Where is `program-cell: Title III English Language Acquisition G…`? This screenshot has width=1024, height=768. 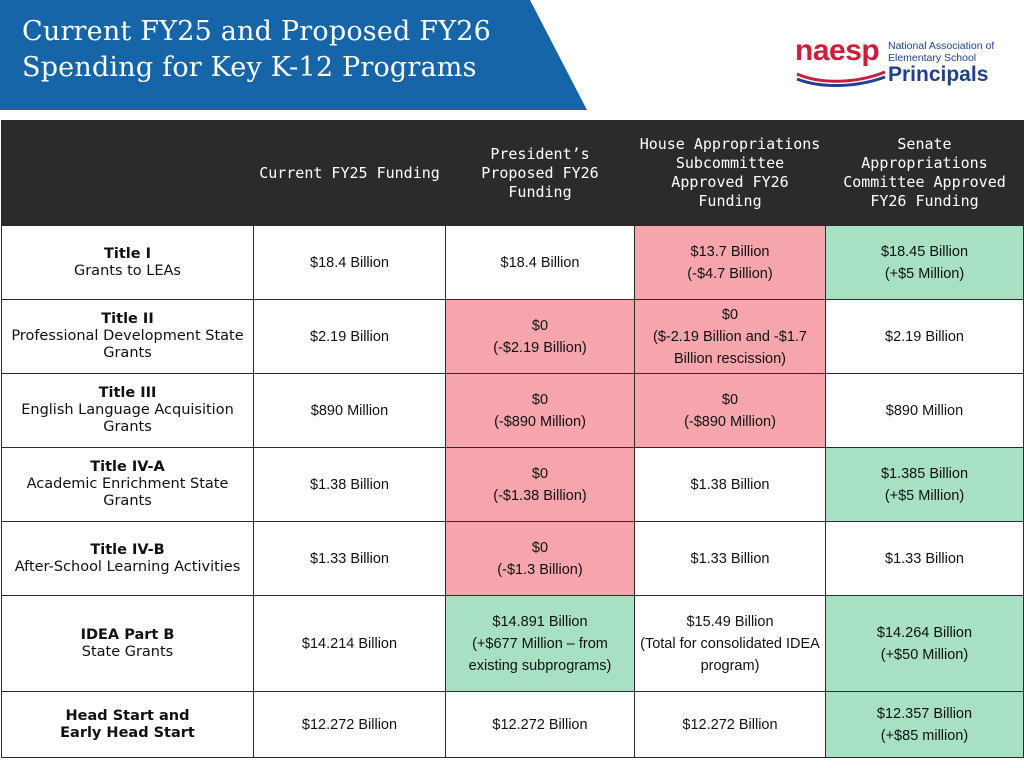
program-cell: Title III English Language Acquisition G… is located at coordinates (127, 410).